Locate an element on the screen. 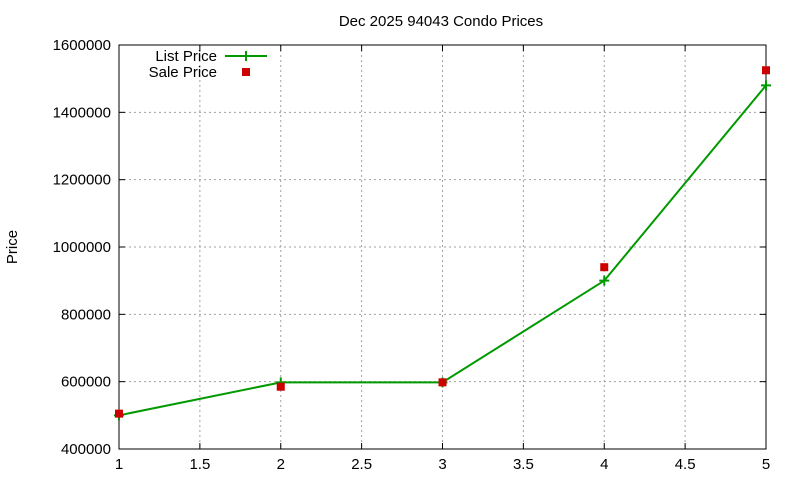  legend-label: Sale Price is located at coordinates (183, 72).